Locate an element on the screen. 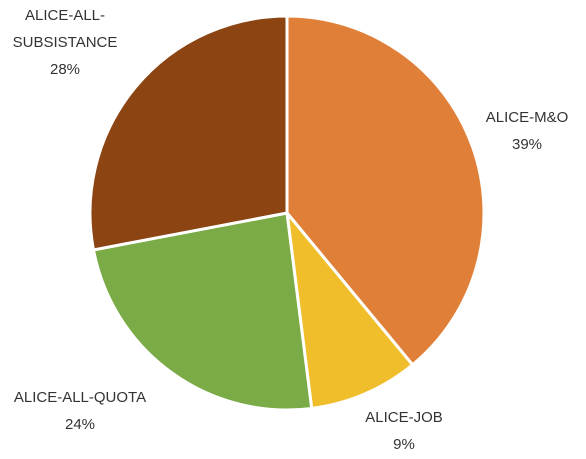 The width and height of the screenshot is (586, 459). slice-label: ALICE-ALL-SUBSISTANCE 28% is located at coordinates (65, 42).